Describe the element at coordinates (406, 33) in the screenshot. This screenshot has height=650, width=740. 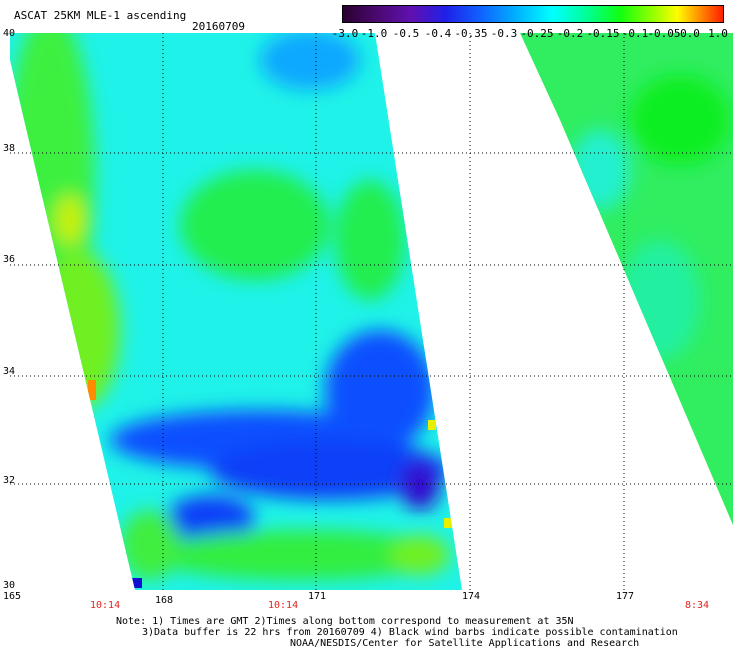
I see `colorbar-tick: -0.5` at that location.